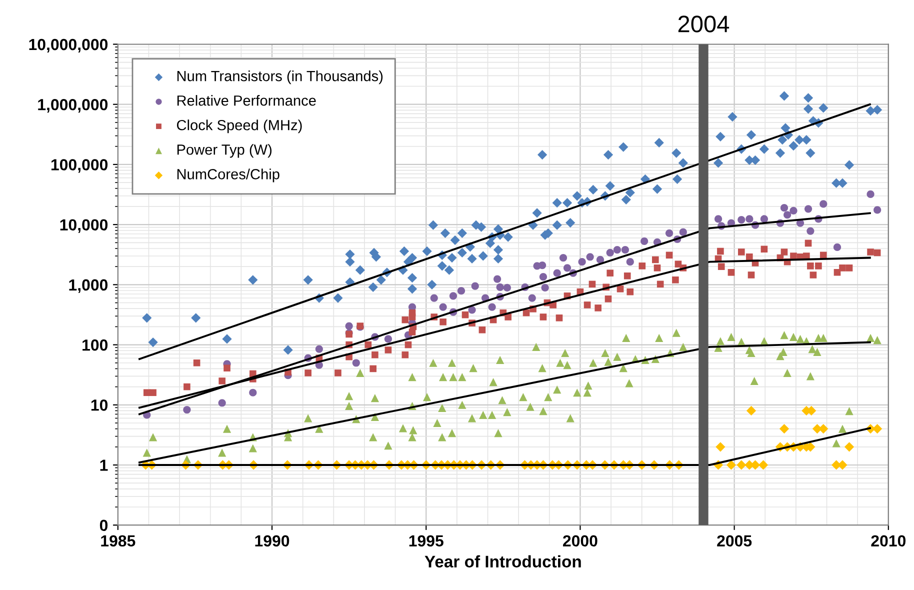 This screenshot has width=914, height=590. I want to click on x-tick-label: 2010, so click(888, 541).